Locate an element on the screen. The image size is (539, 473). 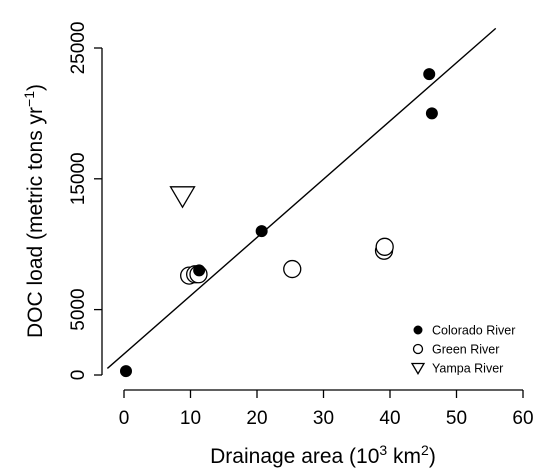
y-tick-label: 15000 is located at coordinates (78, 178).